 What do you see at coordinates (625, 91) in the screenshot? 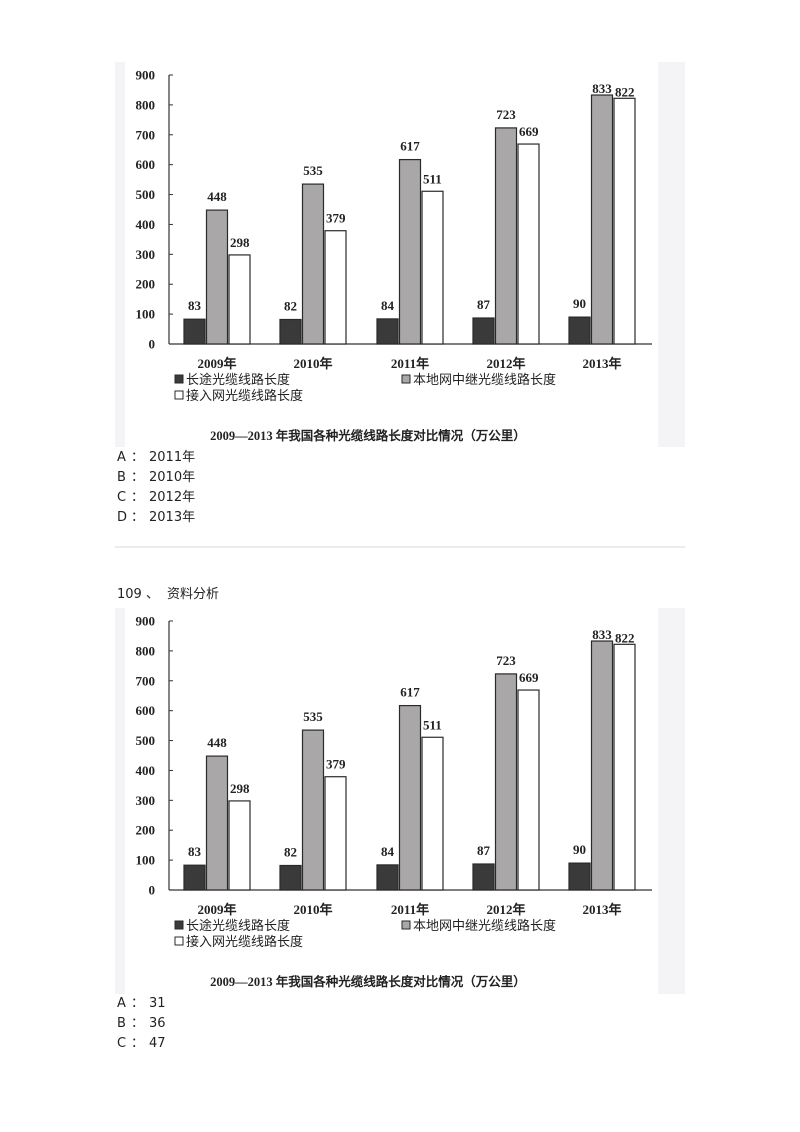
I see `data-label: 822` at bounding box center [625, 91].